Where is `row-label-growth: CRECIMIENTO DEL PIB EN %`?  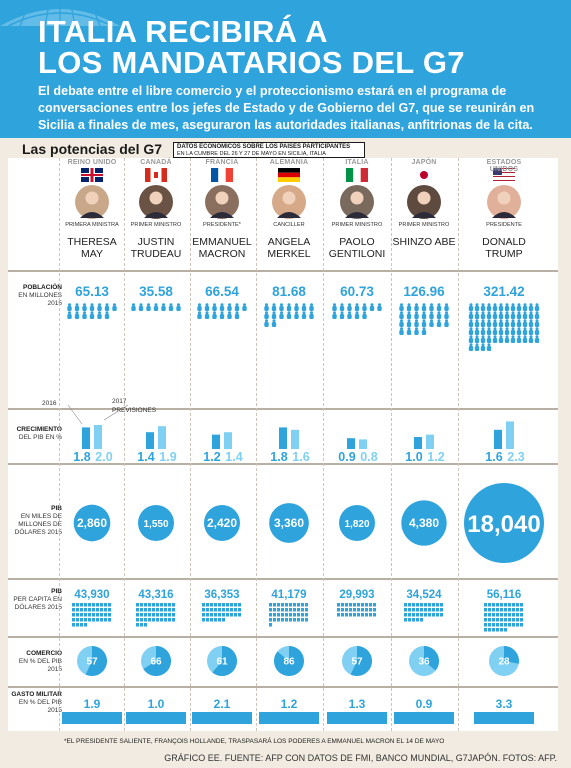 row-label-growth: CRECIMIENTO DEL PIB EN % is located at coordinates (39, 433).